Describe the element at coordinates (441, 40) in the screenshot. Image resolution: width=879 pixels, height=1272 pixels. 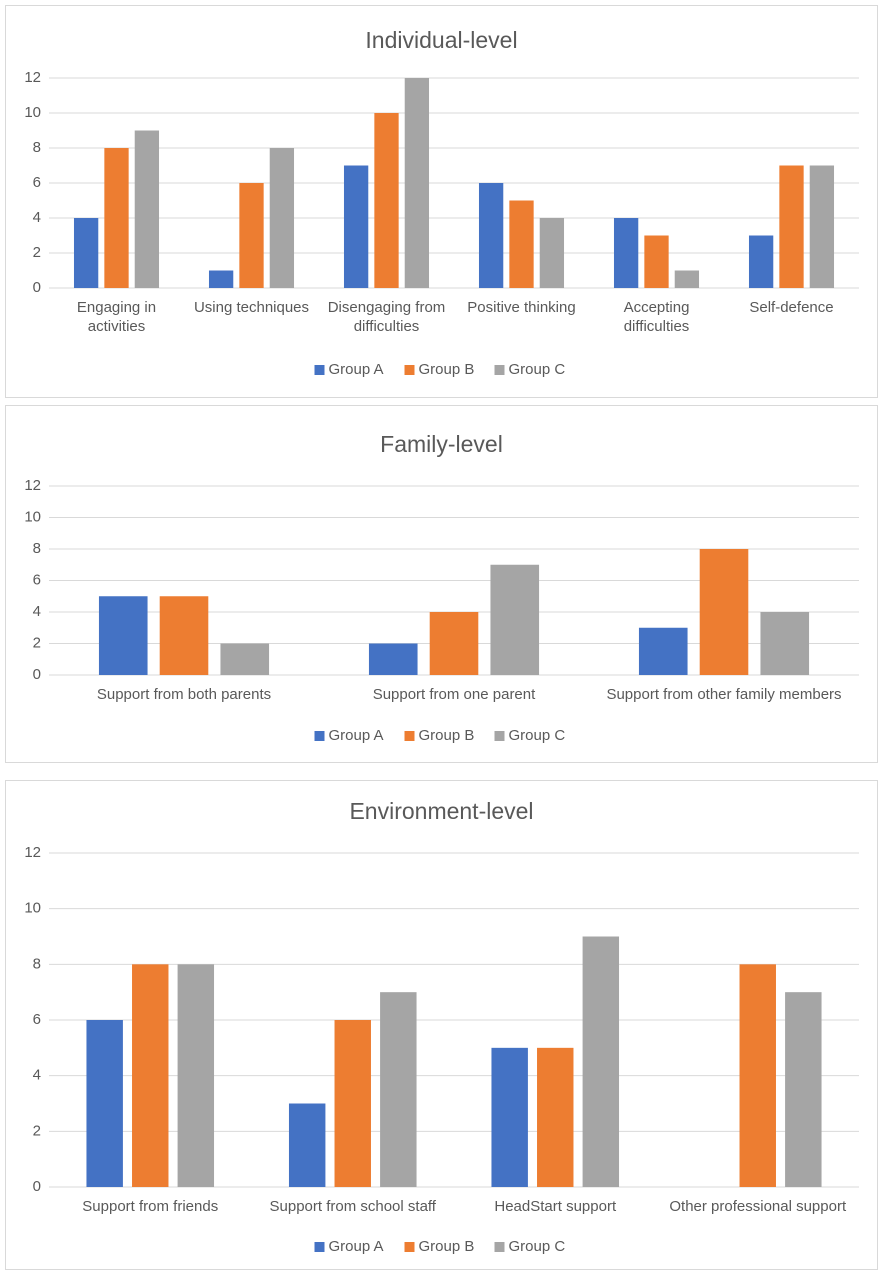
I see `chart-title: Individual-level` at that location.